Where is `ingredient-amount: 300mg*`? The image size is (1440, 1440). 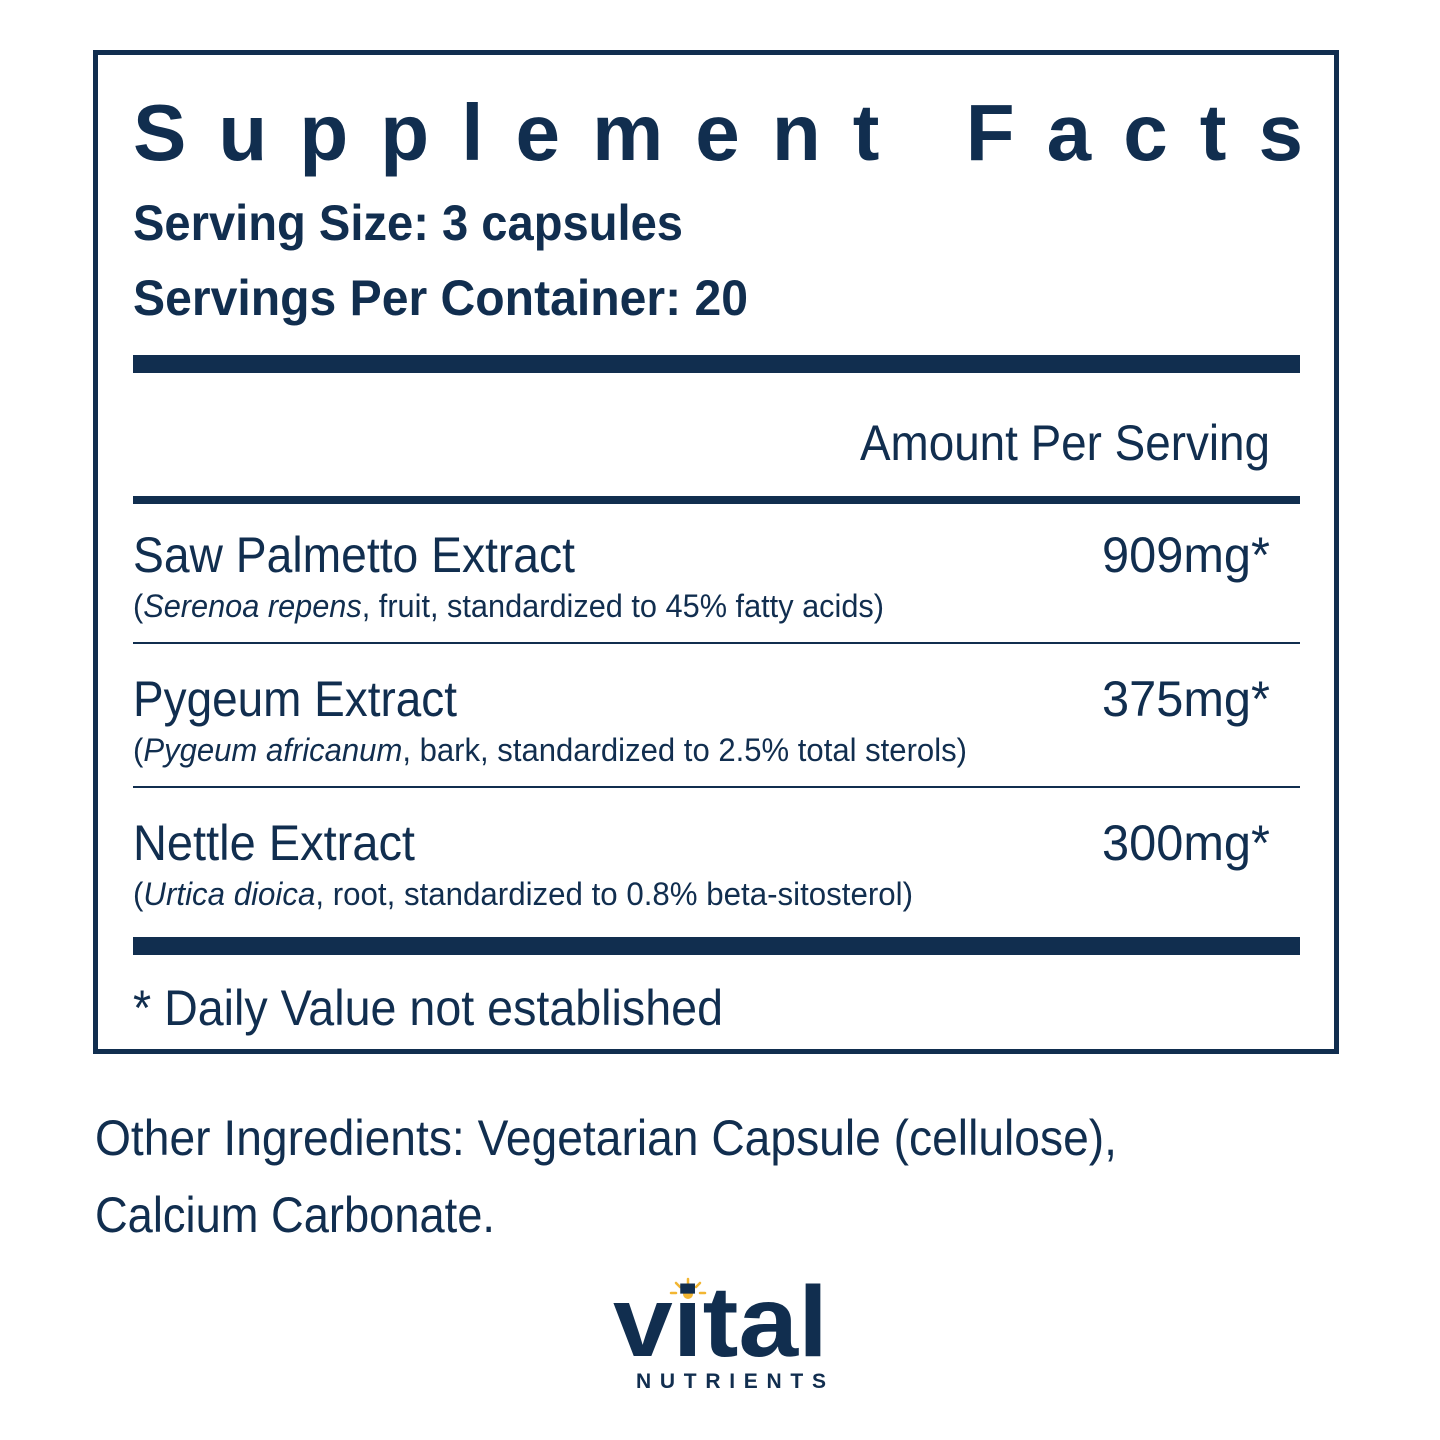
ingredient-amount: 300mg* is located at coordinates (1186, 843).